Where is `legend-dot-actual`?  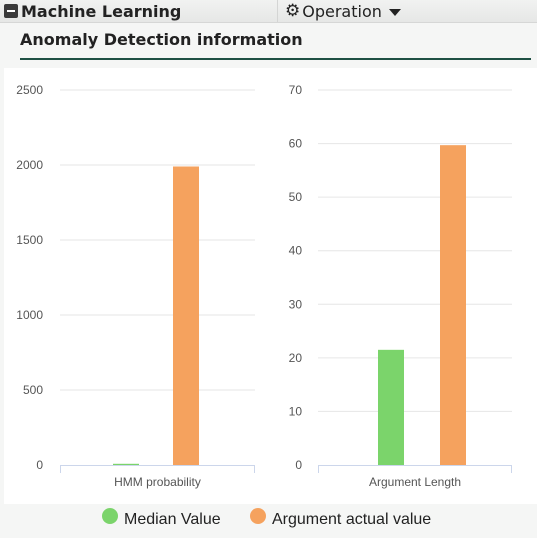
legend-dot-actual is located at coordinates (258, 516).